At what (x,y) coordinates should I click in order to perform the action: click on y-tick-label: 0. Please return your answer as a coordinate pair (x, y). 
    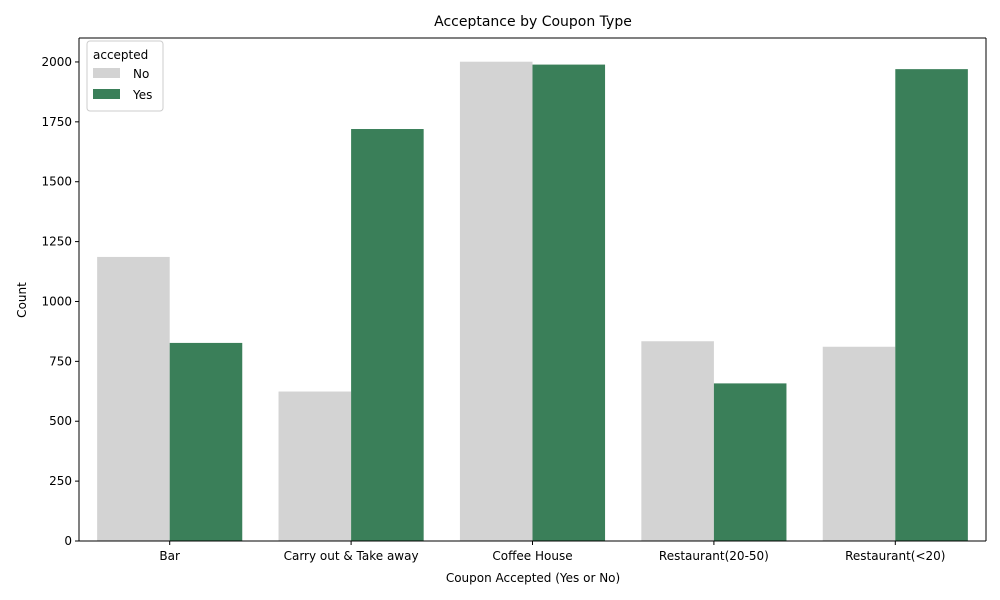
    Looking at the image, I should click on (68, 541).